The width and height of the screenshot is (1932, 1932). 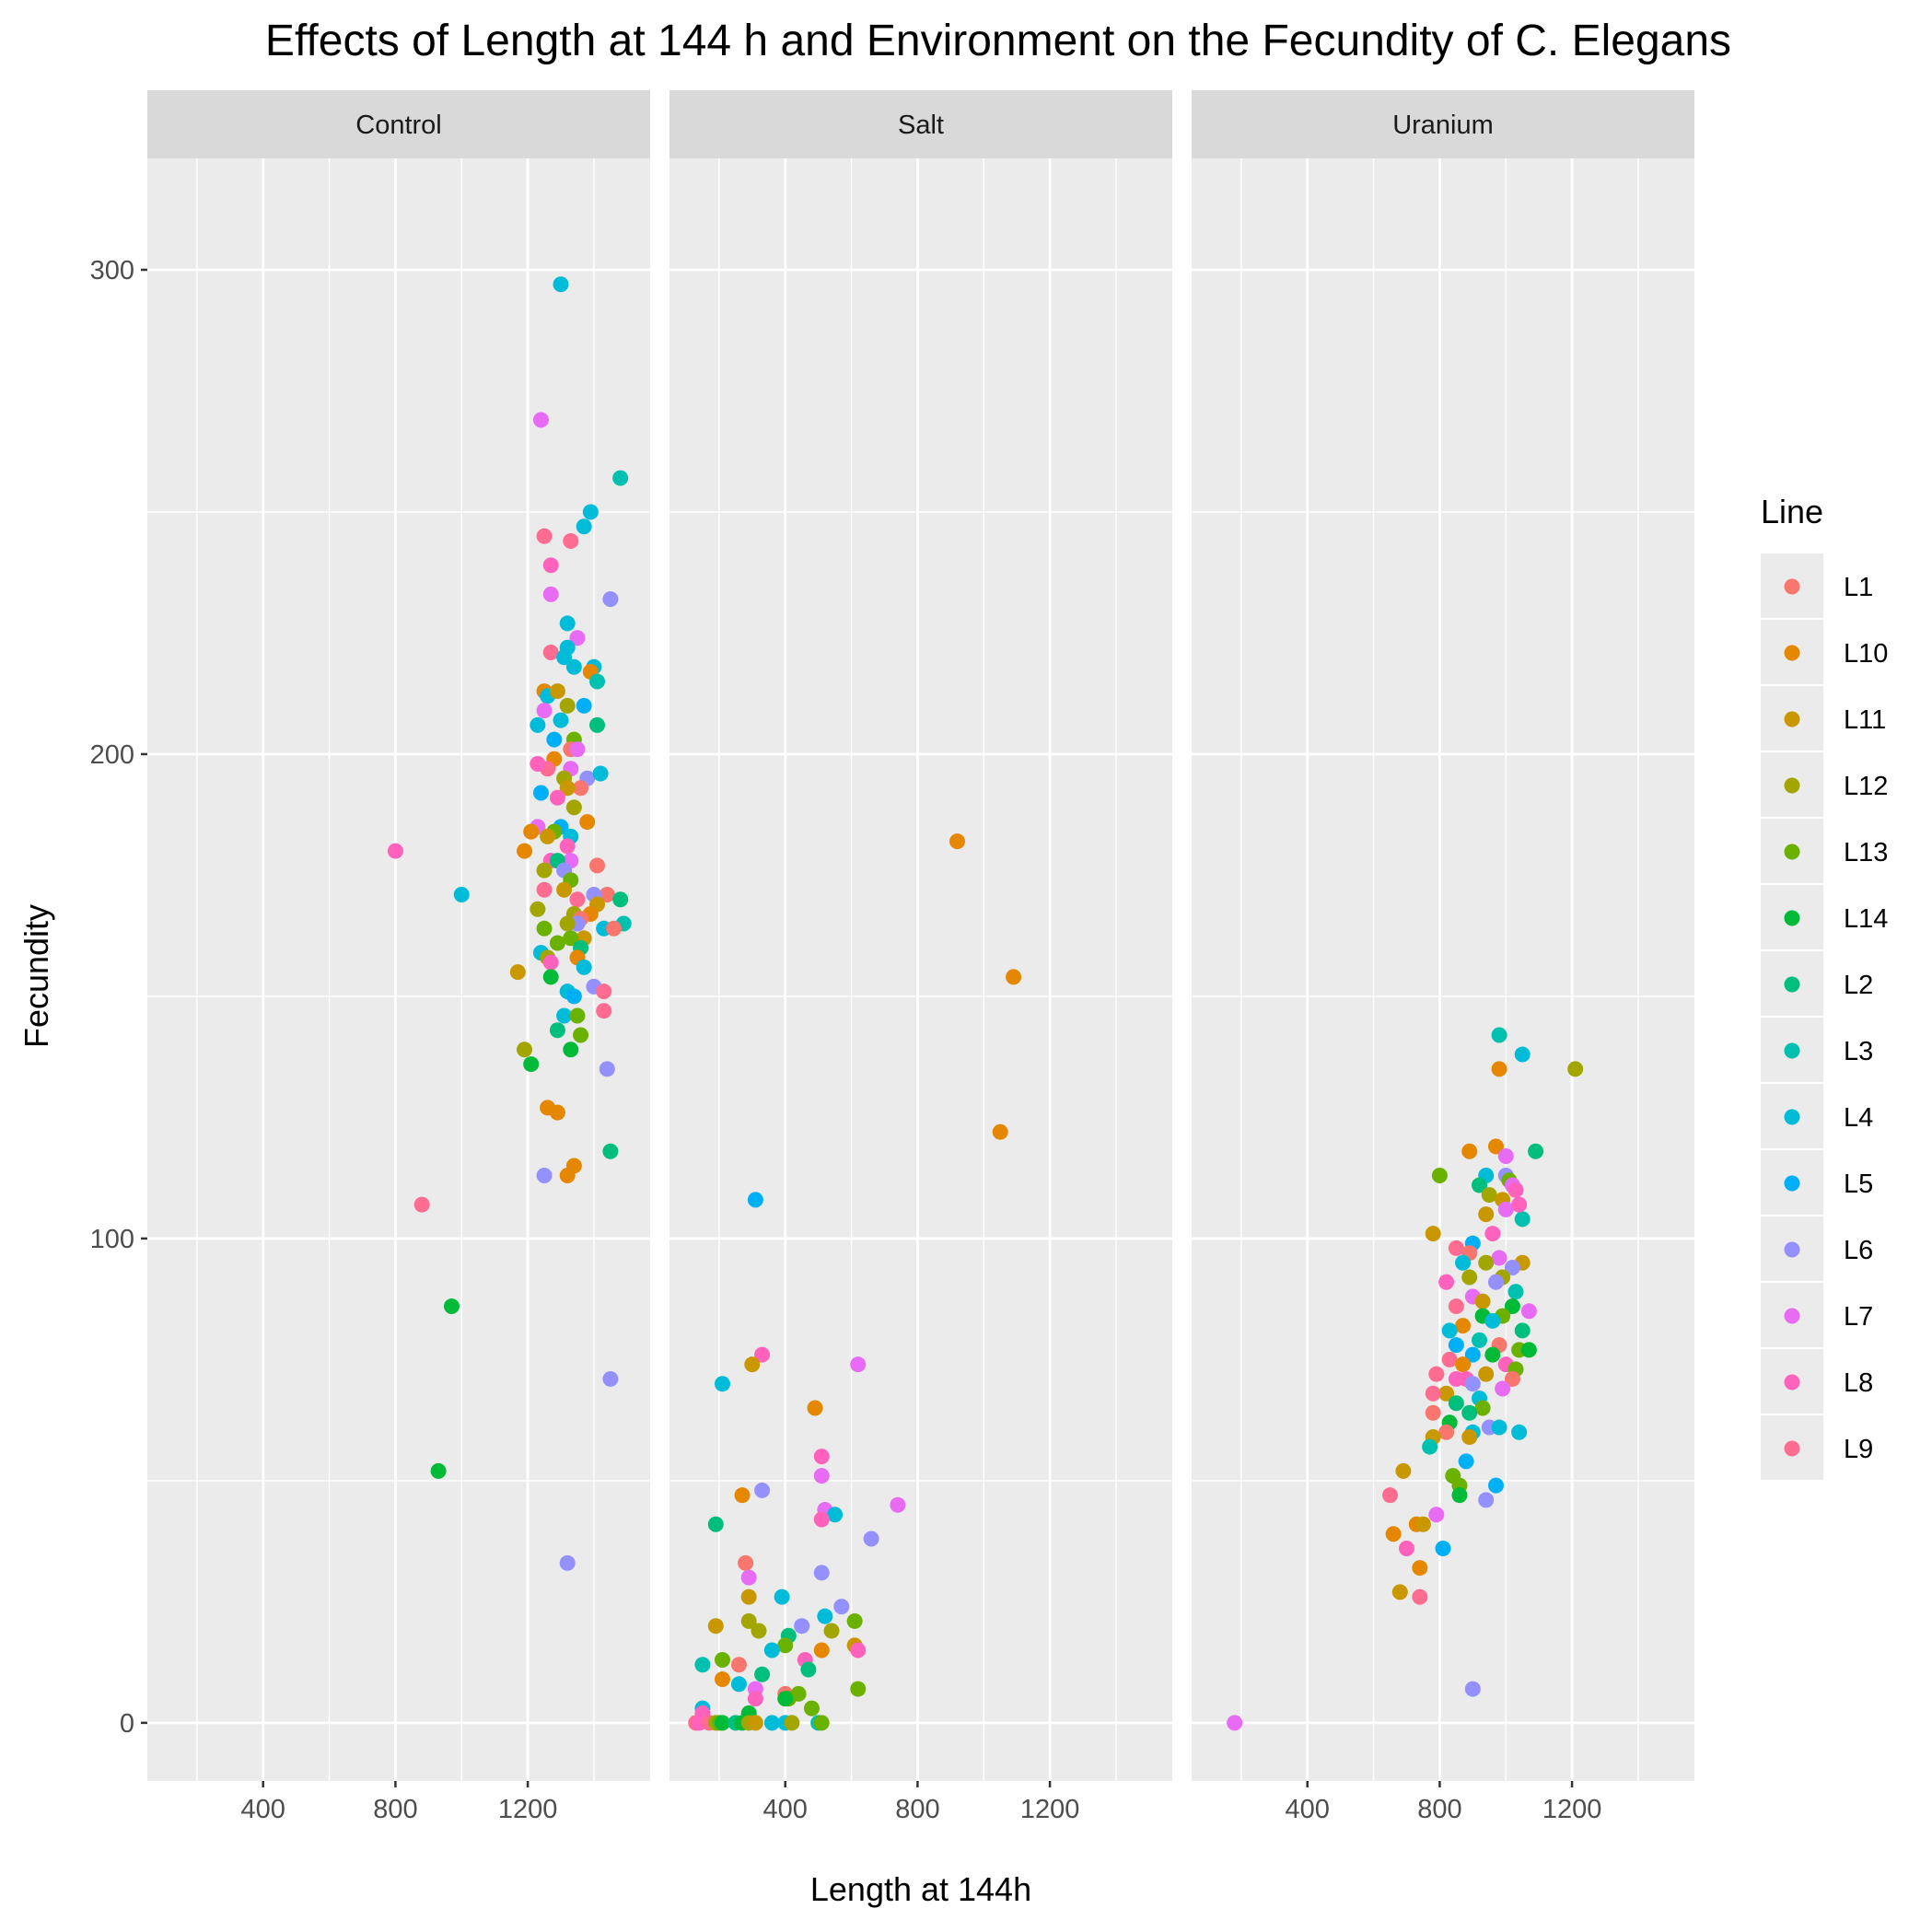 What do you see at coordinates (1858, 1317) in the screenshot?
I see `legend-label: L7` at bounding box center [1858, 1317].